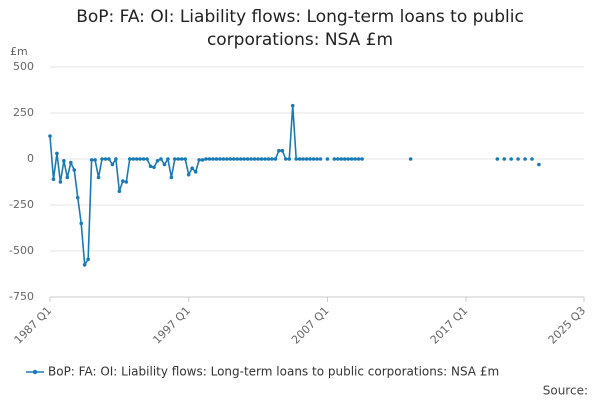 Image resolution: width=600 pixels, height=400 pixels. What do you see at coordinates (30, 158) in the screenshot?
I see `y-tick-label: 0` at bounding box center [30, 158].